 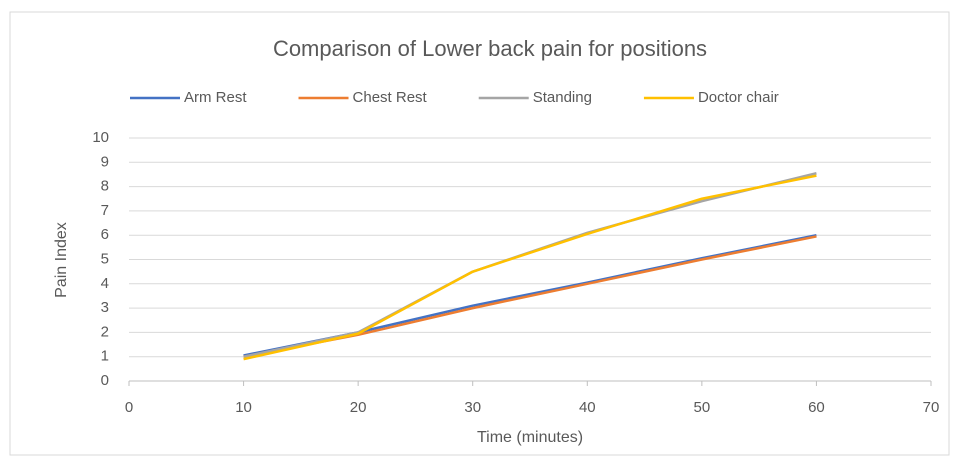 What do you see at coordinates (702, 407) in the screenshot?
I see `x-tick-label: 50` at bounding box center [702, 407].